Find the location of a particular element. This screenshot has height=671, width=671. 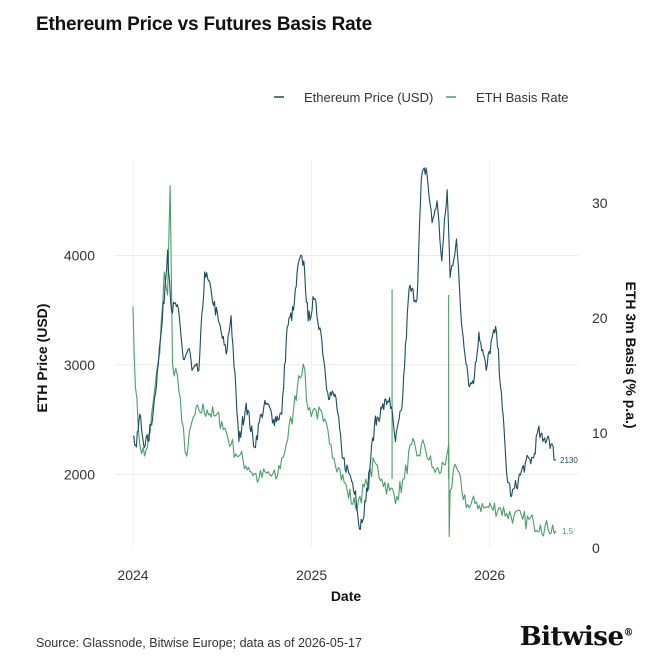

legend-item-price: Ethereum Price (USD) is located at coordinates (353, 97).